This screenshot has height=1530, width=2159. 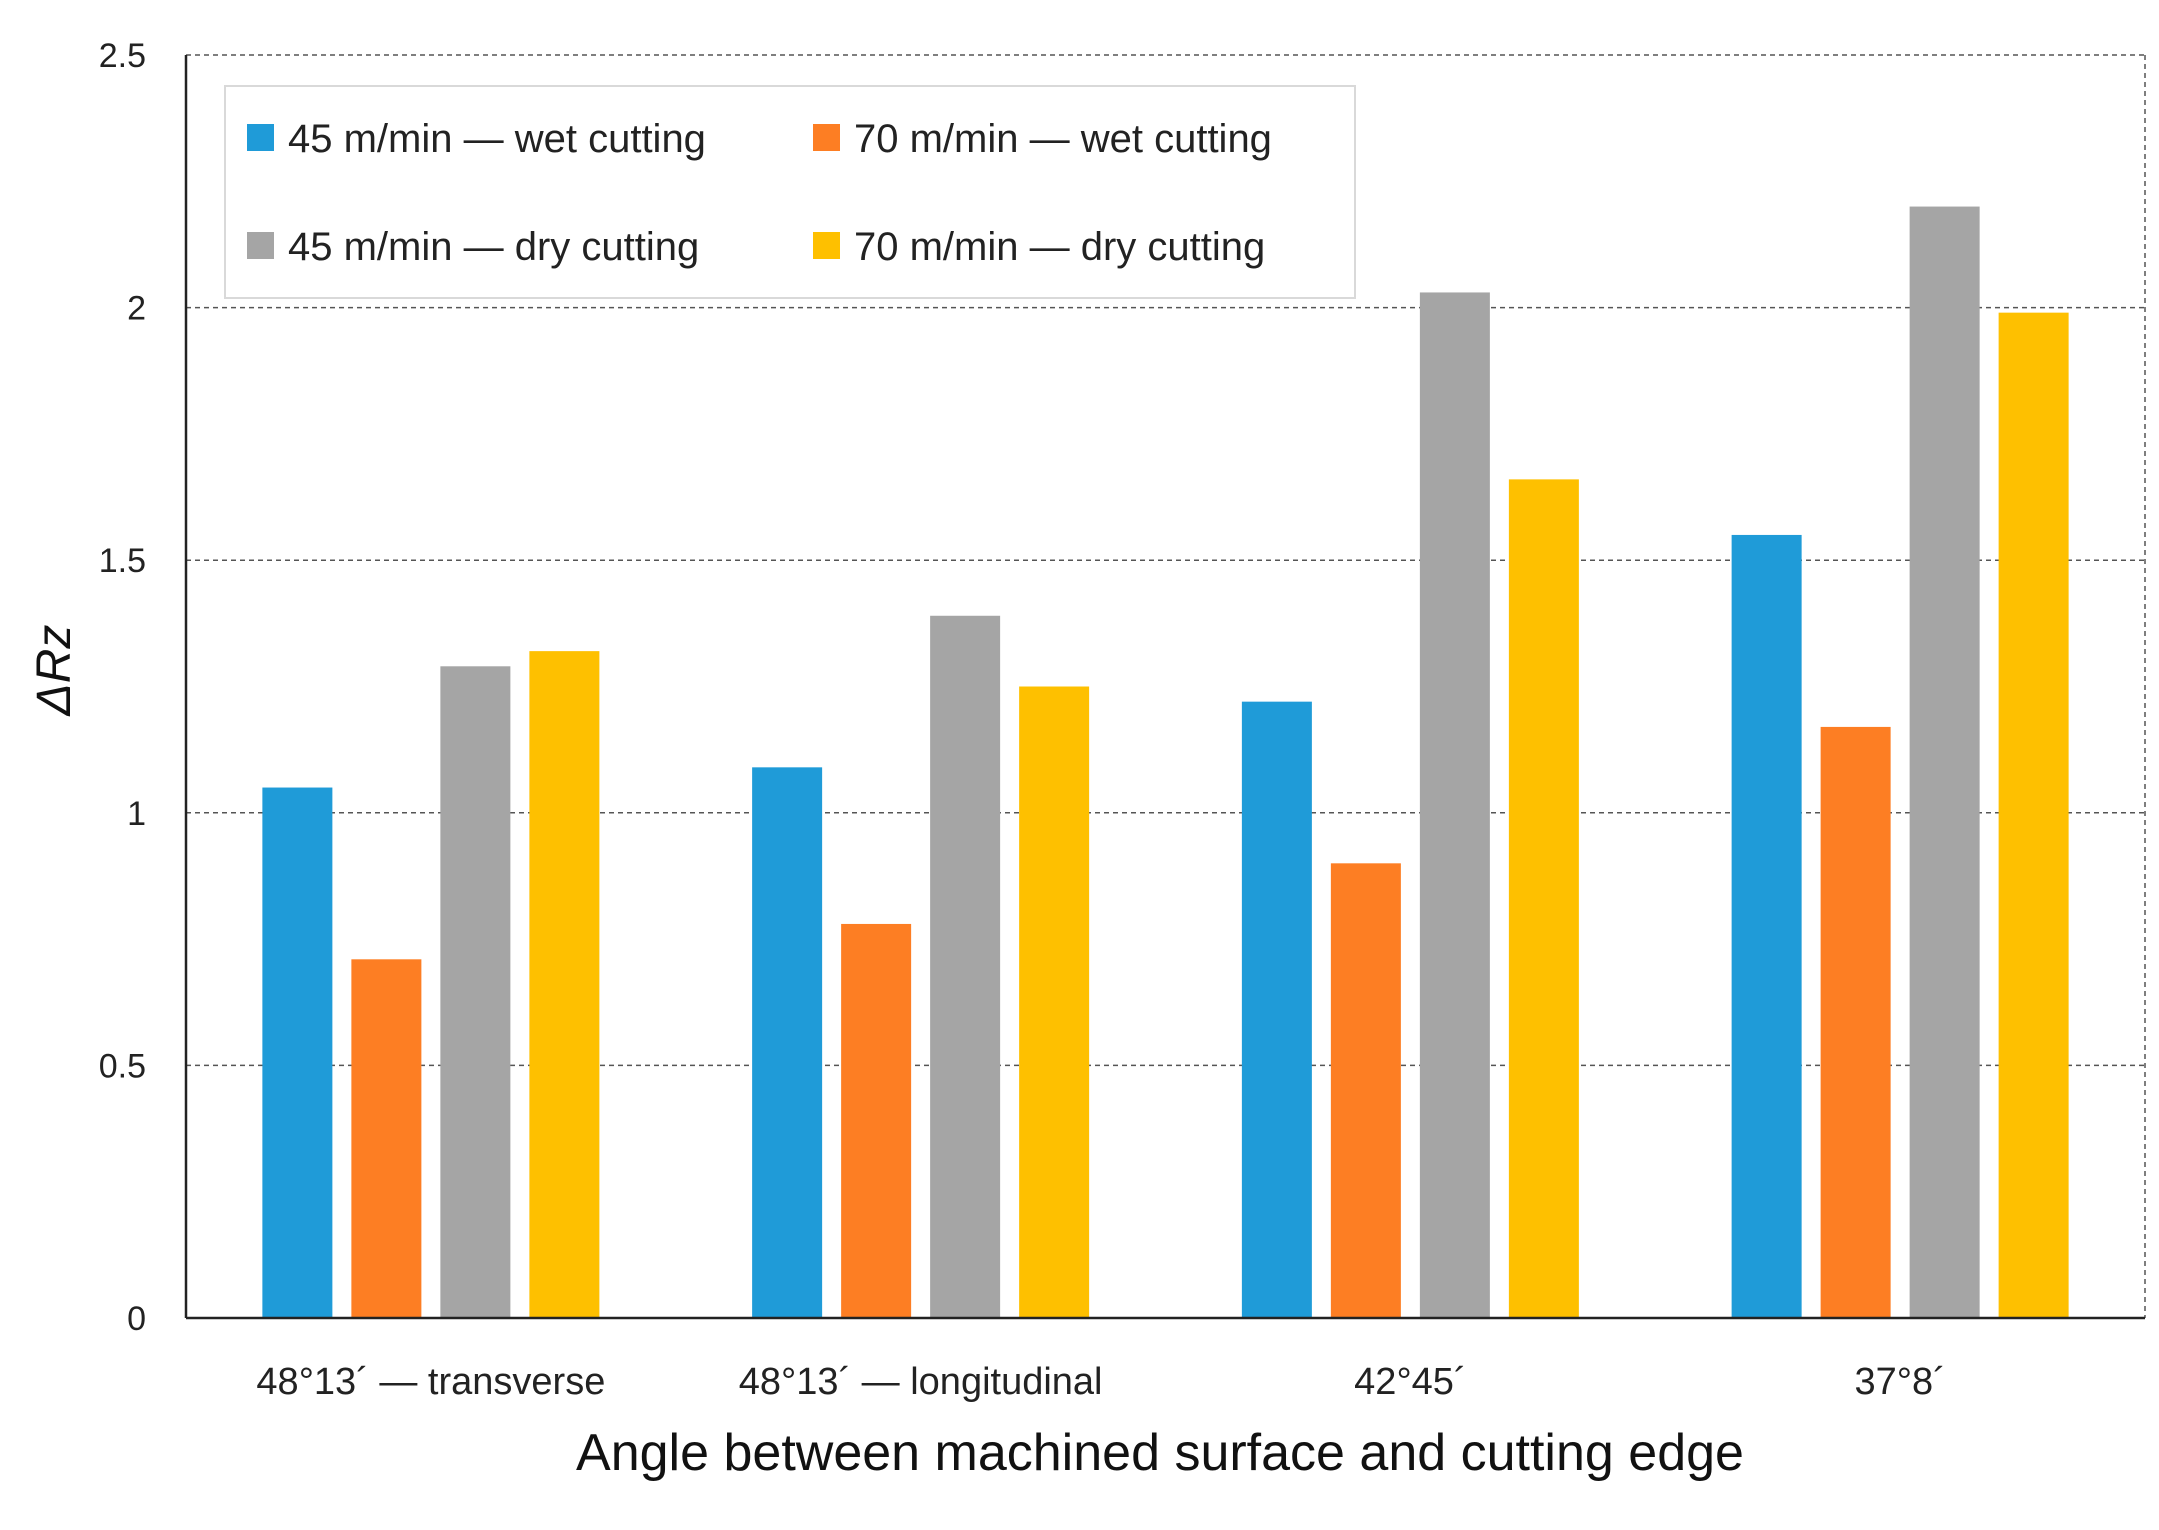 I want to click on y-tick-label: 2, so click(x=136, y=309).